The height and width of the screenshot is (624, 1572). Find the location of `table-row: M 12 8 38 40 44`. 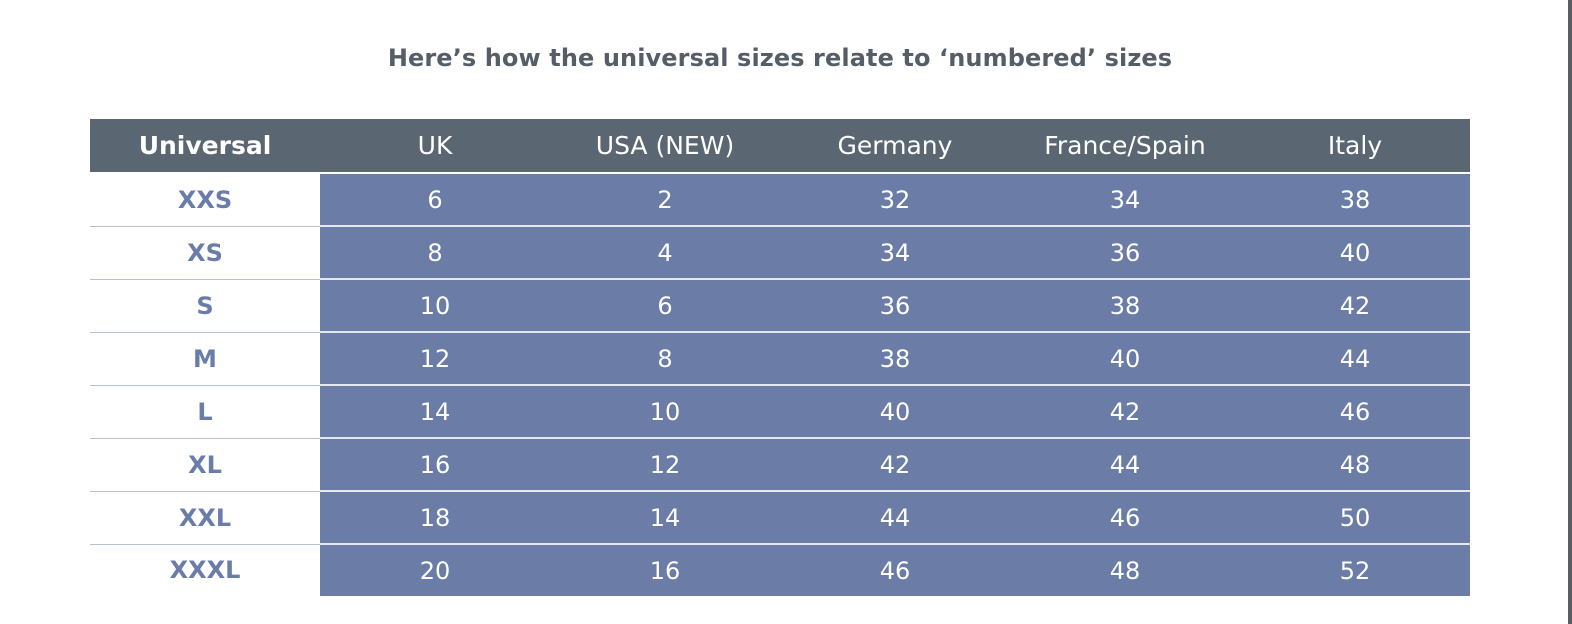

table-row: M 12 8 38 40 44 is located at coordinates (780, 359).